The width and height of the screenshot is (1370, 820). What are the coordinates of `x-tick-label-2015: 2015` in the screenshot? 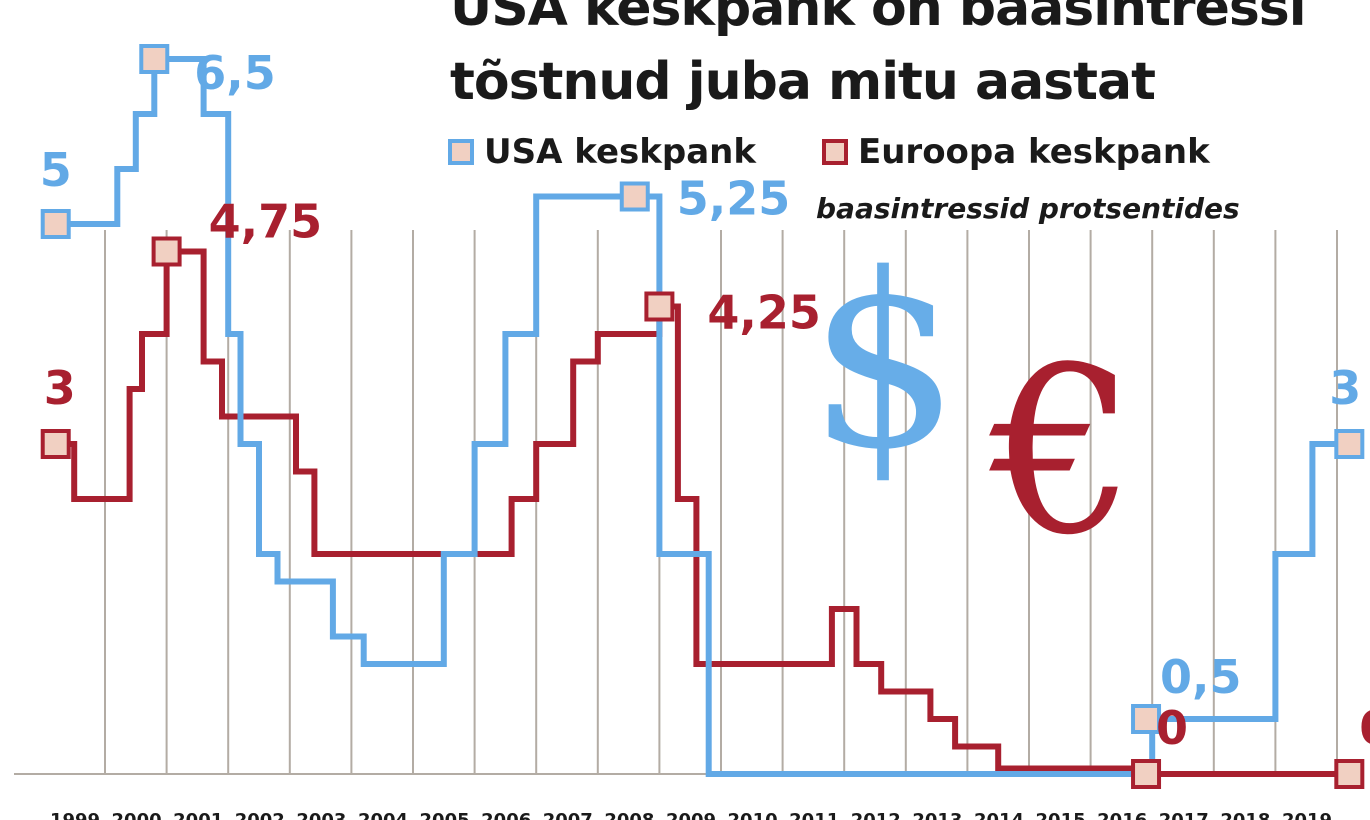 It's located at (1061, 815).